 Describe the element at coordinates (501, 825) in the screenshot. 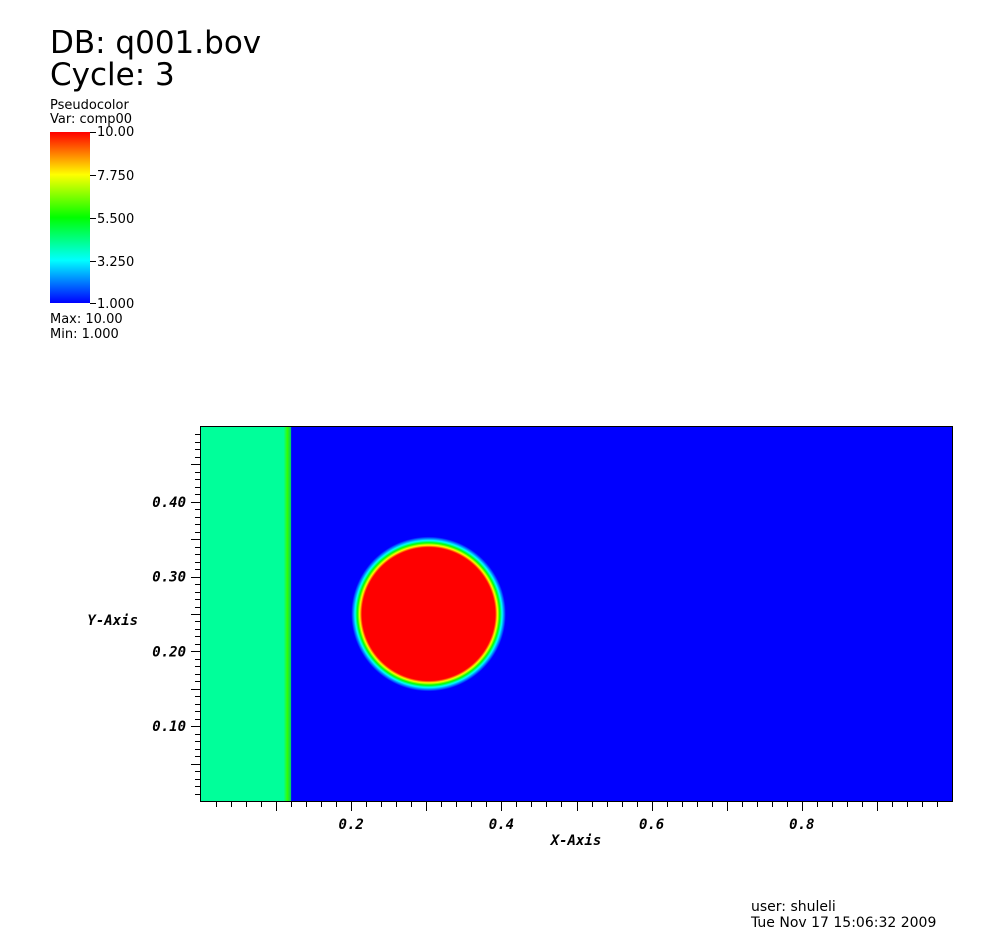

I see `x-tick-label: 0.4` at that location.